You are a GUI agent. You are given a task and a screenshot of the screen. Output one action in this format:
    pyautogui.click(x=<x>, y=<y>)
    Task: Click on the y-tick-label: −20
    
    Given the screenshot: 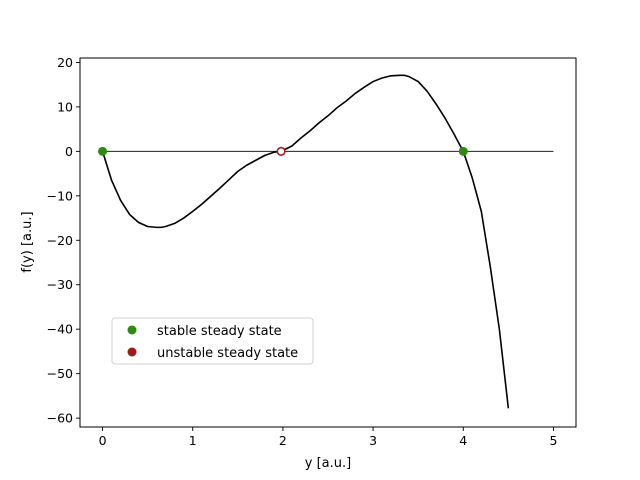 What is the action you would take?
    pyautogui.click(x=60, y=240)
    